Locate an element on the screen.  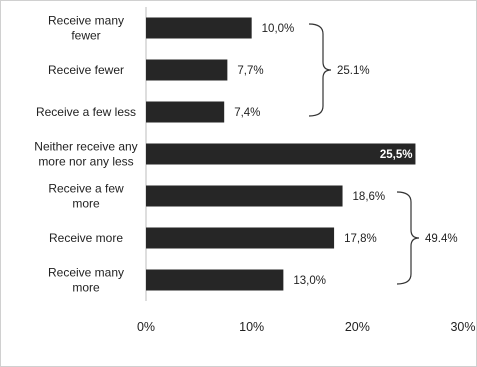
value-label-0: 10,0% is located at coordinates (278, 29).